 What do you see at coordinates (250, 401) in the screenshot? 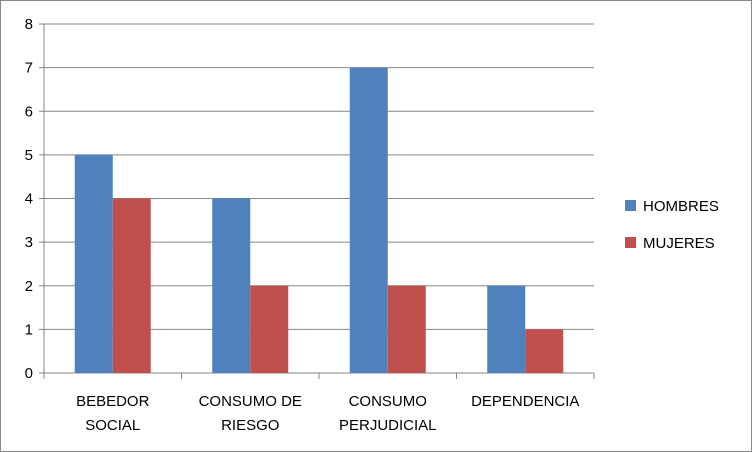
I see `category-label-line: CONSUMO DE` at bounding box center [250, 401].